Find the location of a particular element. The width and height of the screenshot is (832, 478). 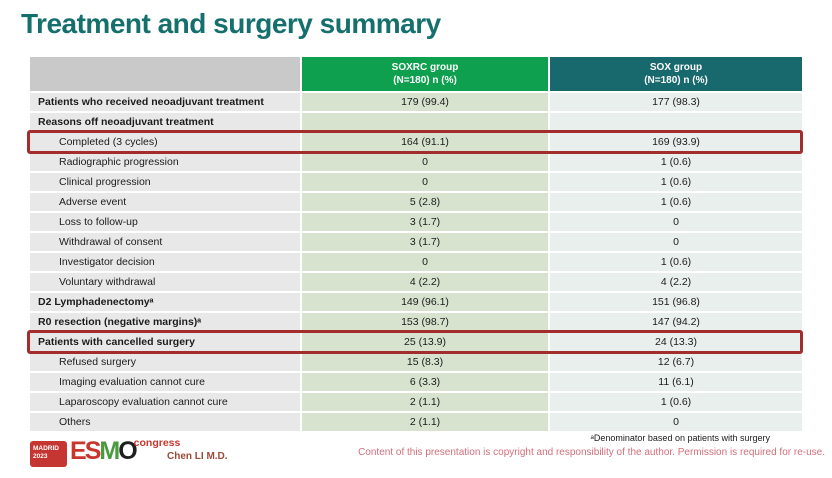

row-label: D2 Lymphadenectomyᵃ is located at coordinates (165, 302).